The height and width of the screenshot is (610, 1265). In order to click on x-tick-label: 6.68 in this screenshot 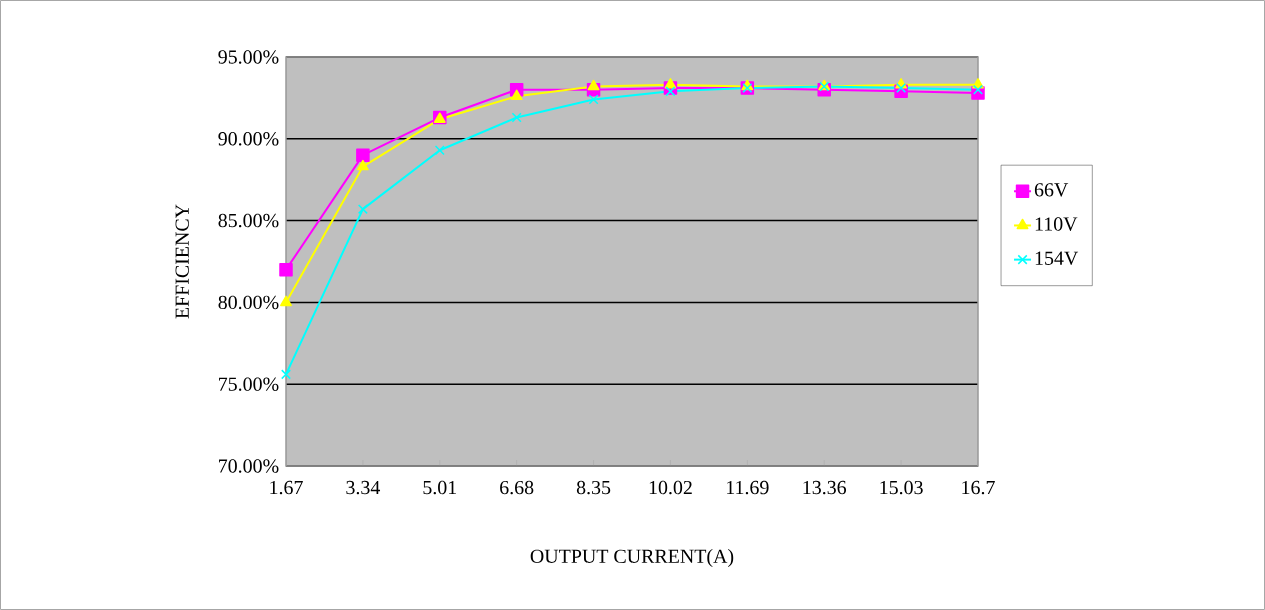, I will do `click(517, 487)`.